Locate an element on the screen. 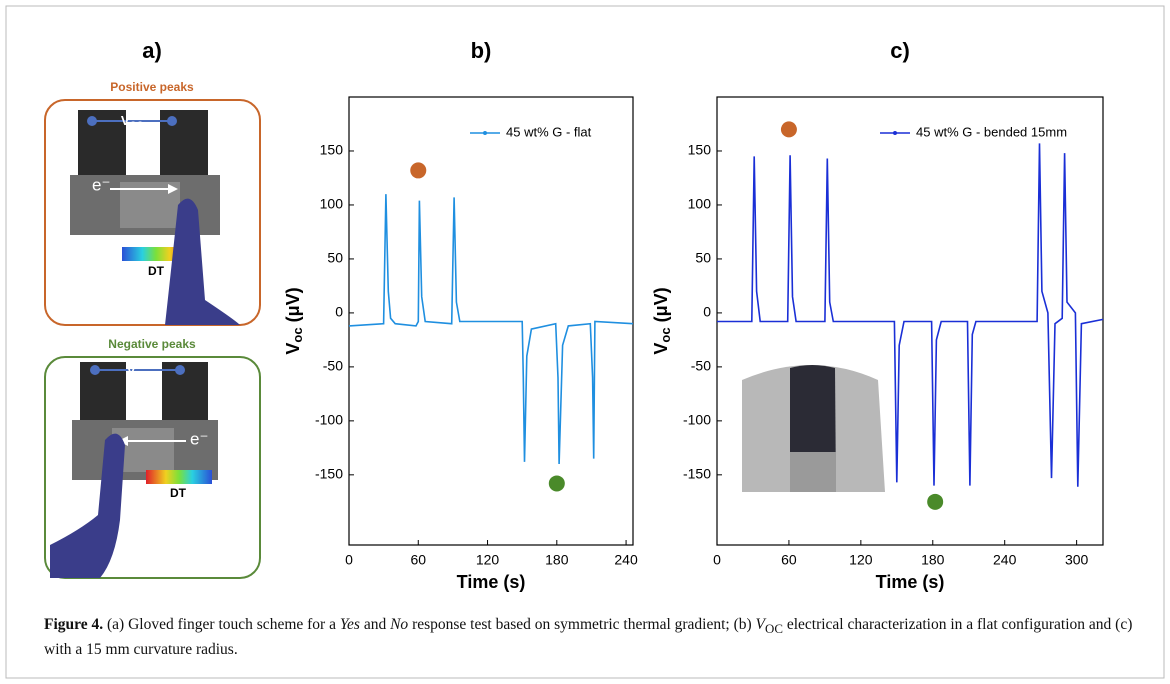 The image size is (1170, 684). inset-photo is located at coordinates (813, 472).